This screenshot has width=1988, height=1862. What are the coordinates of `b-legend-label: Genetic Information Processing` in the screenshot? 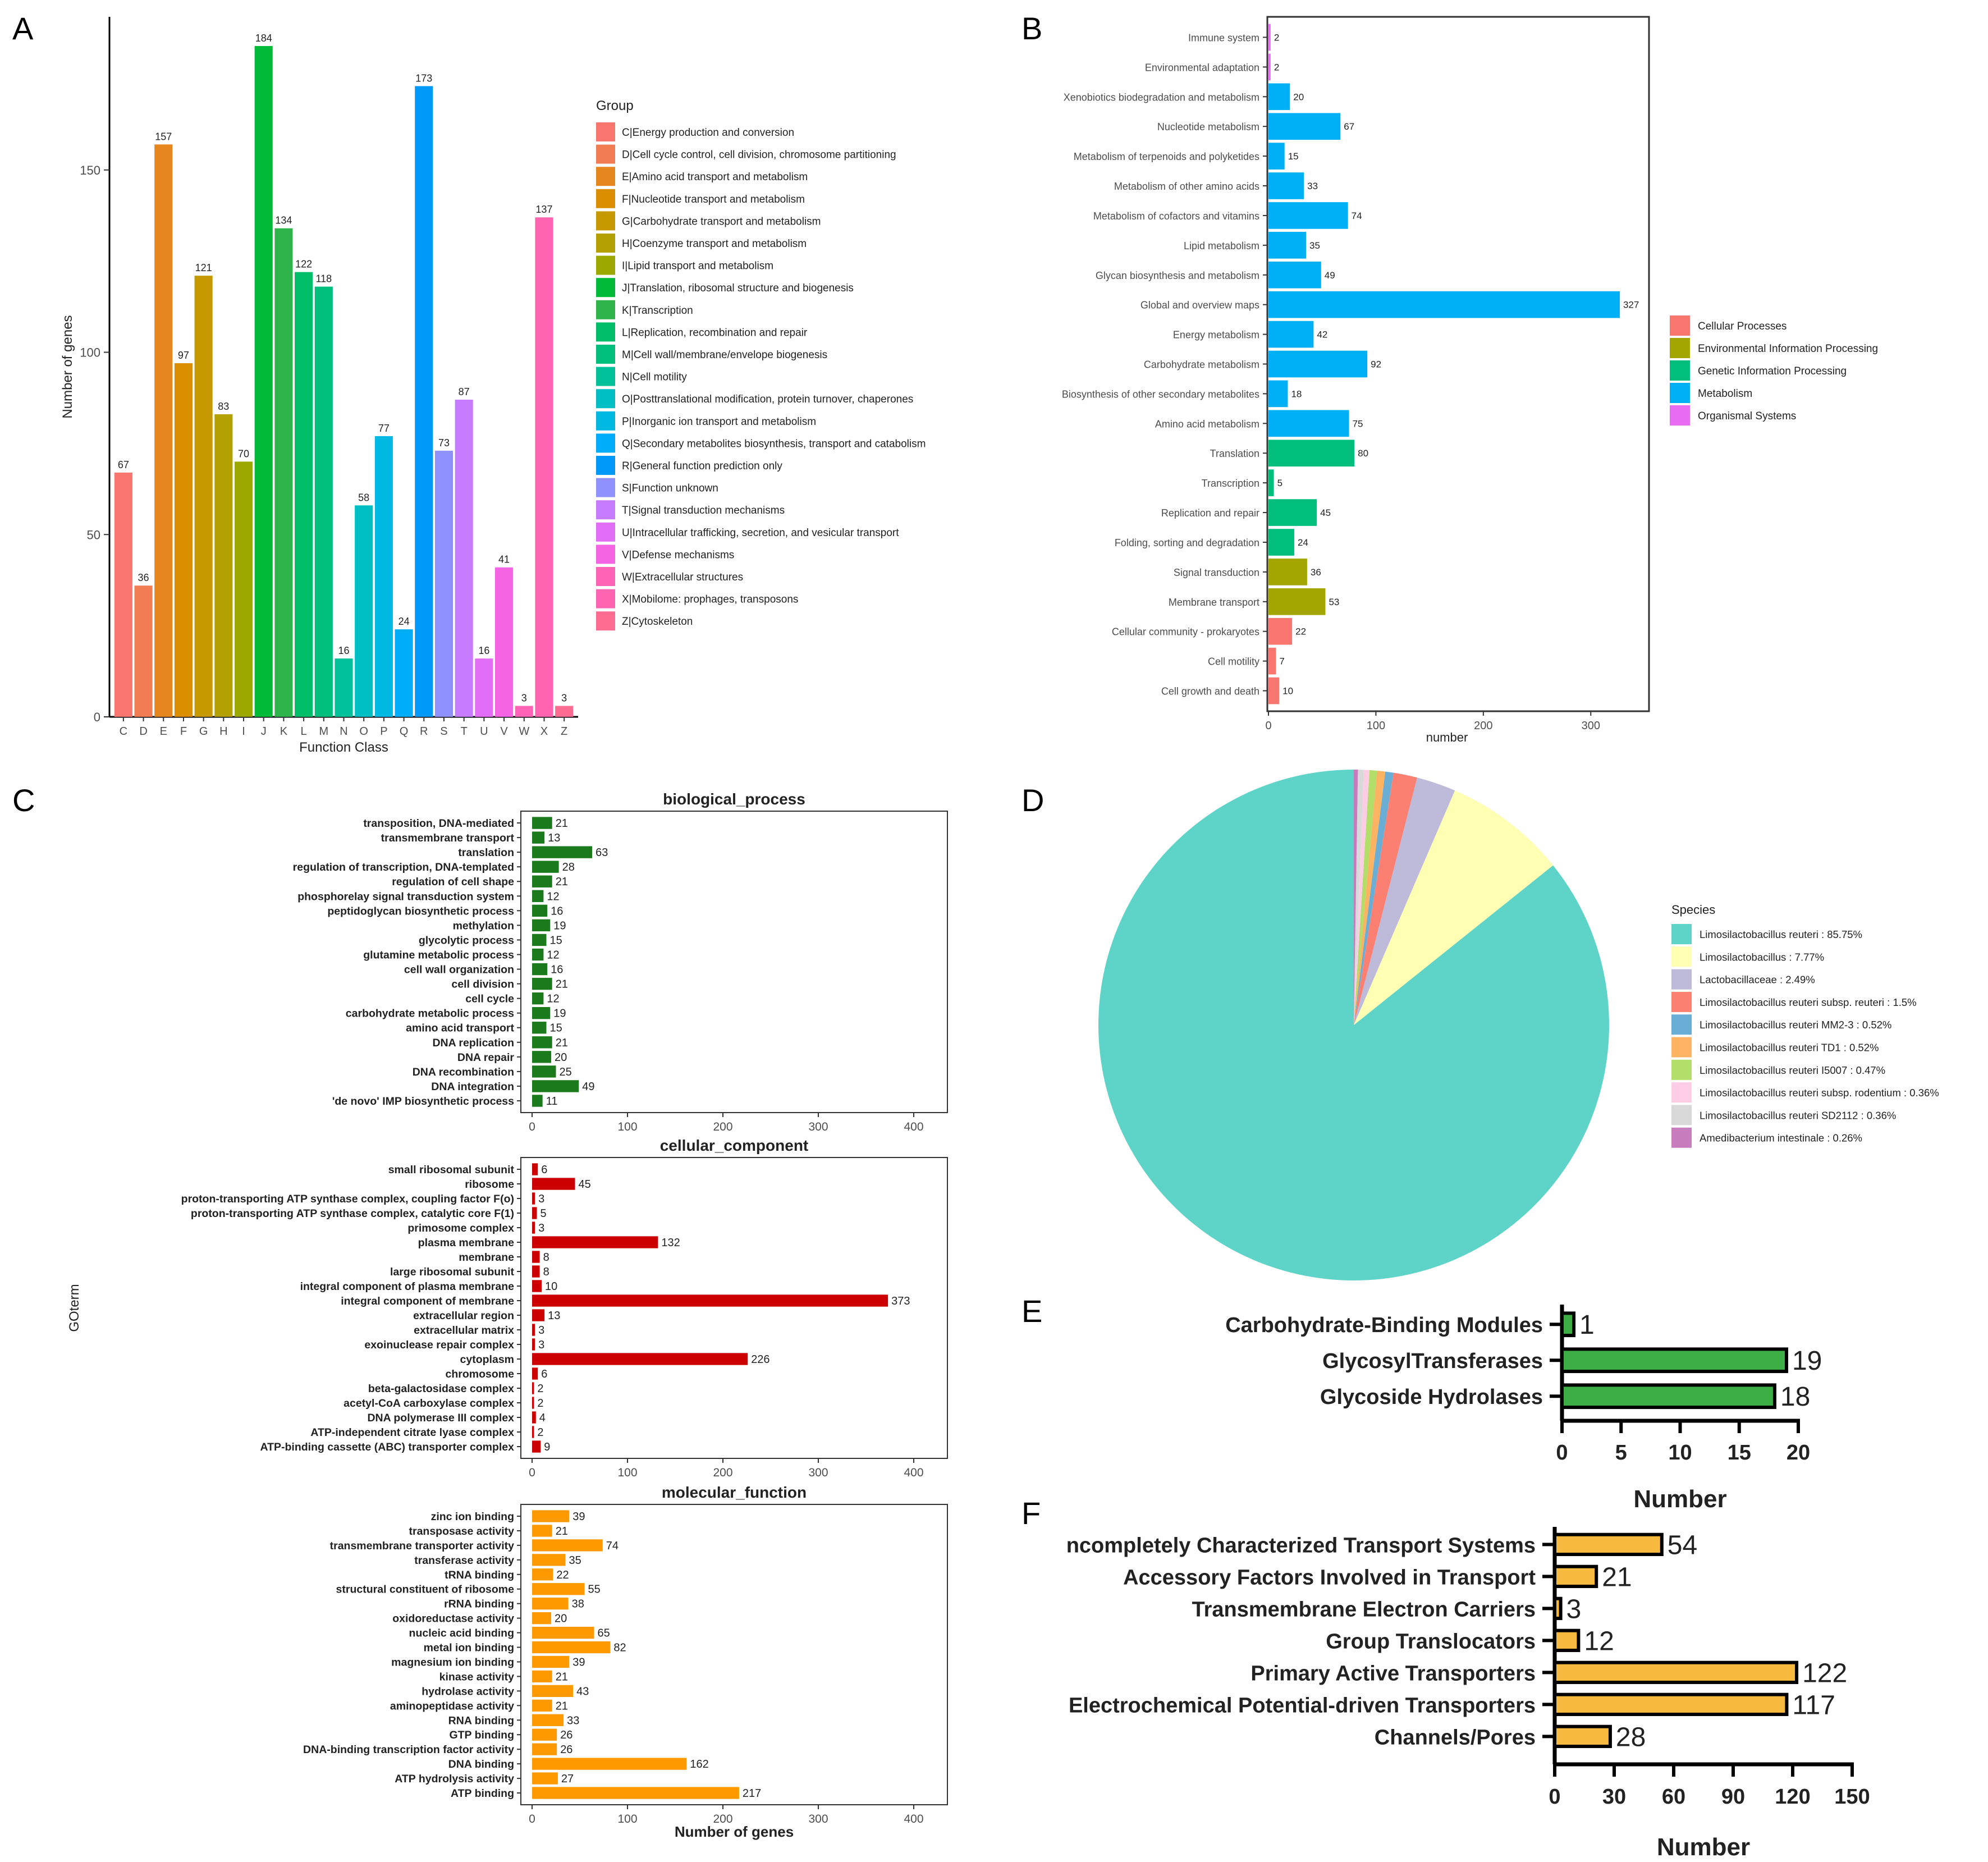 It's located at (1772, 371).